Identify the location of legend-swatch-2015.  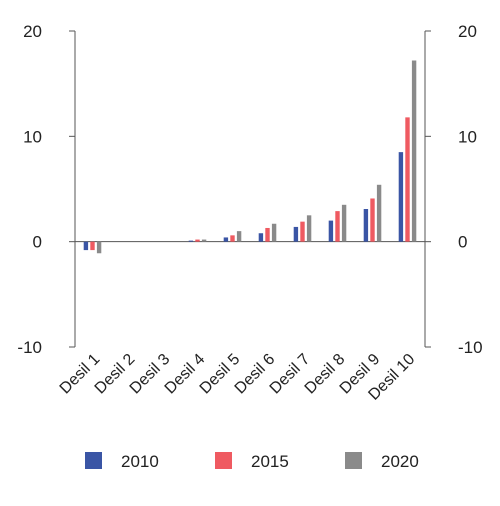
(223, 460).